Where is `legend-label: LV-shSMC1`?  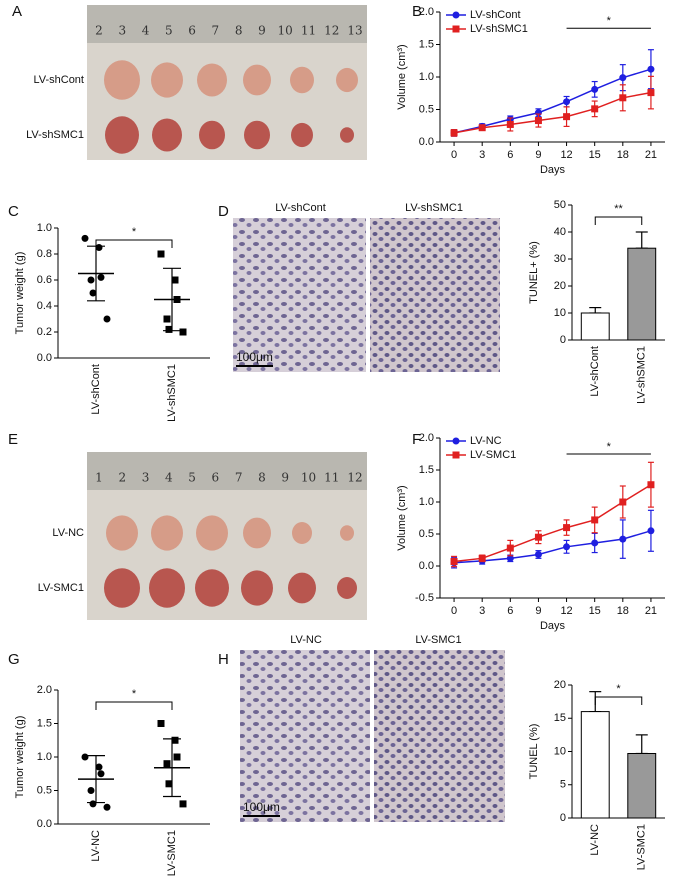
legend-label: LV-shSMC1 is located at coordinates (499, 29).